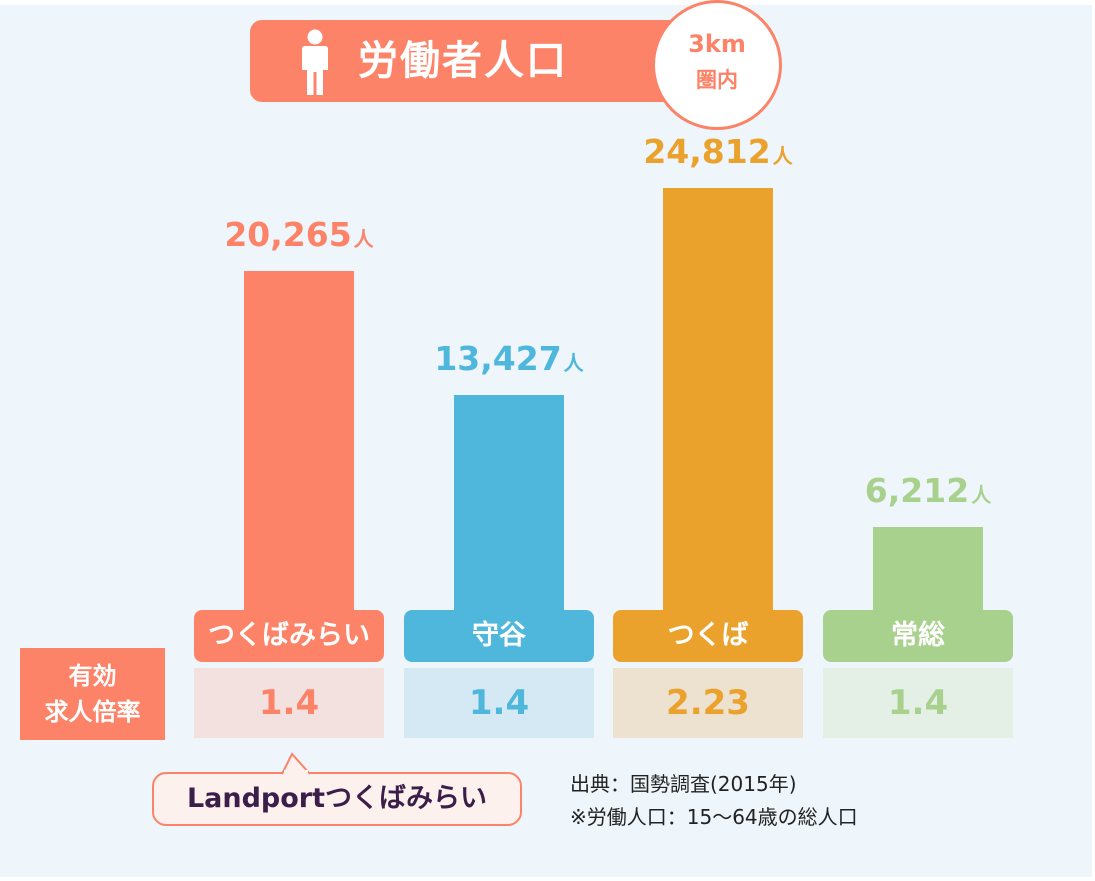  I want to click on bar-value-label: 20,265 人, so click(299, 234).